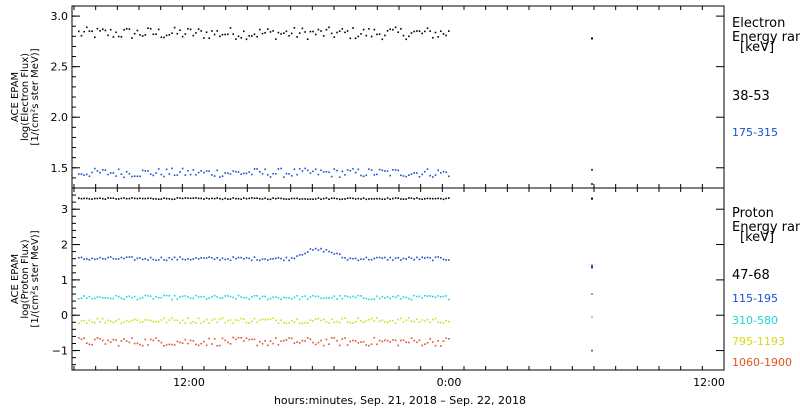 This screenshot has height=410, width=800. What do you see at coordinates (766, 37) in the screenshot?
I see `electron-legend-title-2: Energy ran` at bounding box center [766, 37].